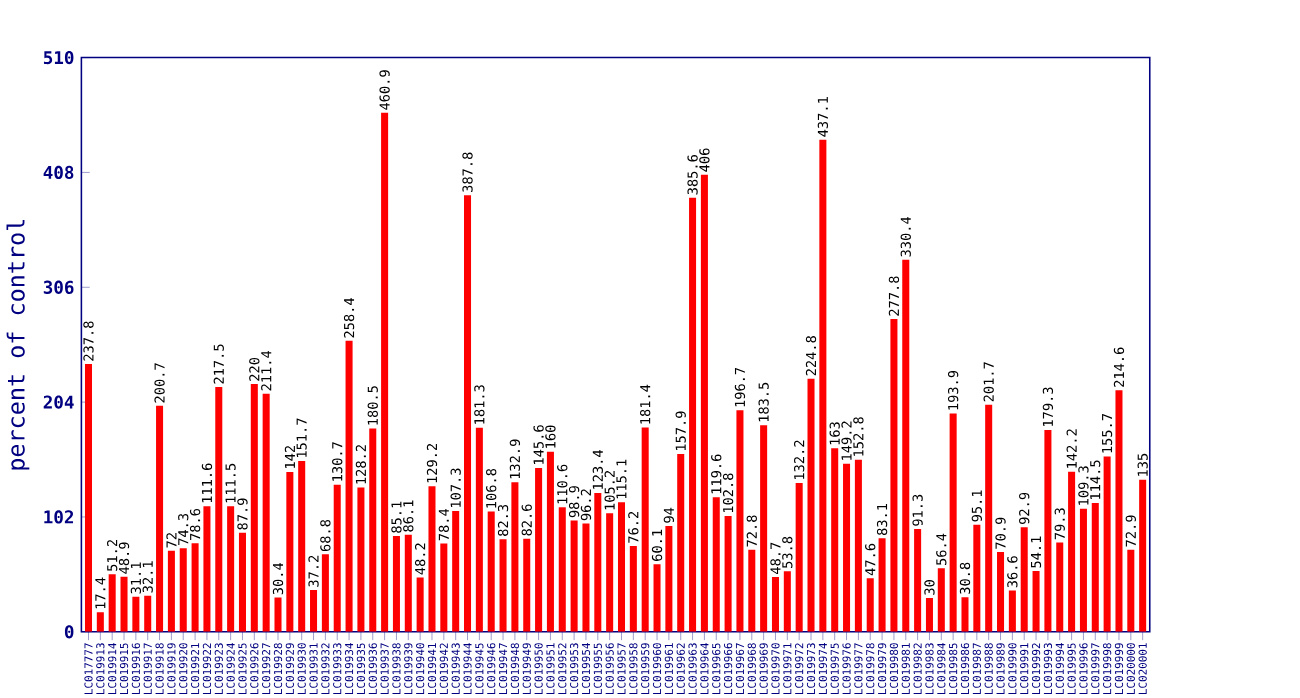  What do you see at coordinates (59, 517) in the screenshot?
I see `y-tick-label: 102` at bounding box center [59, 517].